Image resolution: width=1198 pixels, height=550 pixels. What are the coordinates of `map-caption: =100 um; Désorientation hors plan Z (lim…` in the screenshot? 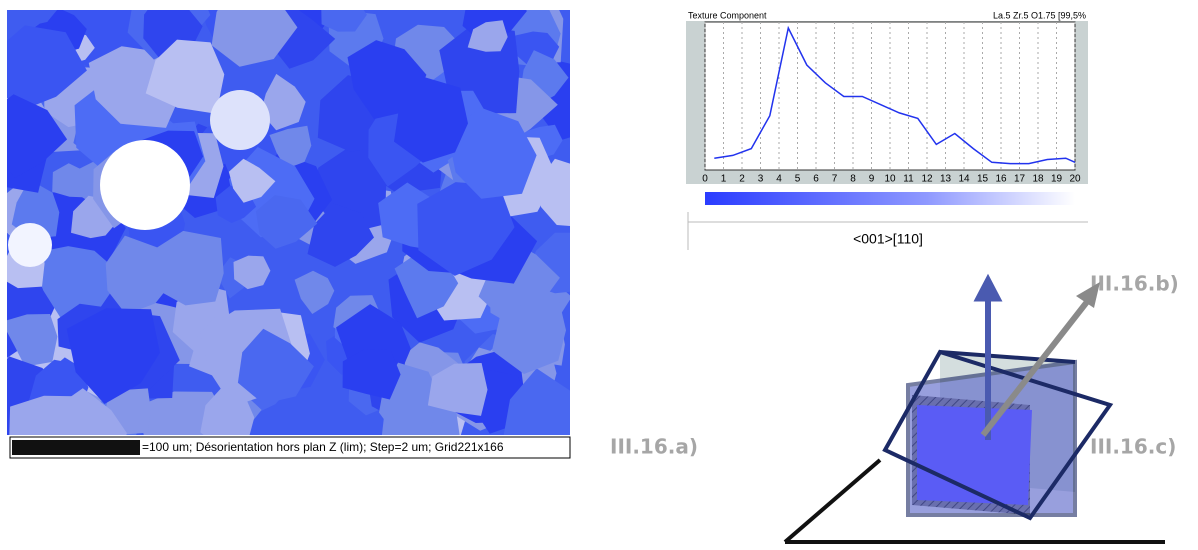 It's located at (323, 447).